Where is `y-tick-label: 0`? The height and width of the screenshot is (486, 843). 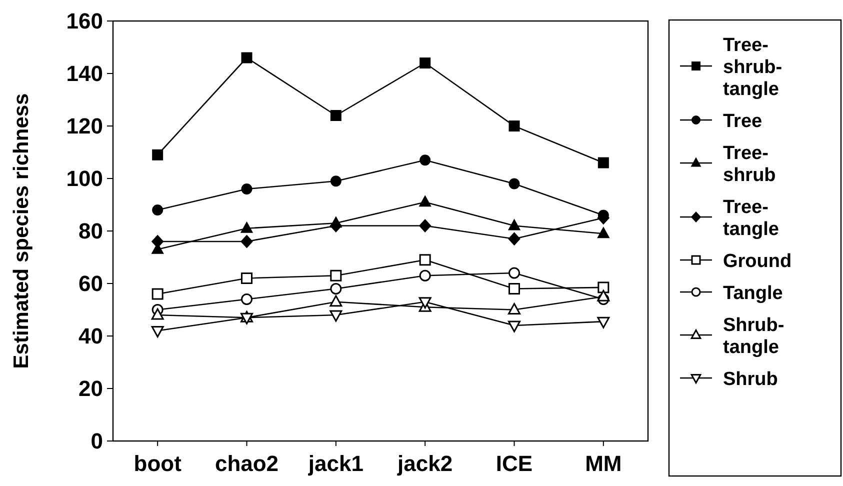 y-tick-label: 0 is located at coordinates (96, 441).